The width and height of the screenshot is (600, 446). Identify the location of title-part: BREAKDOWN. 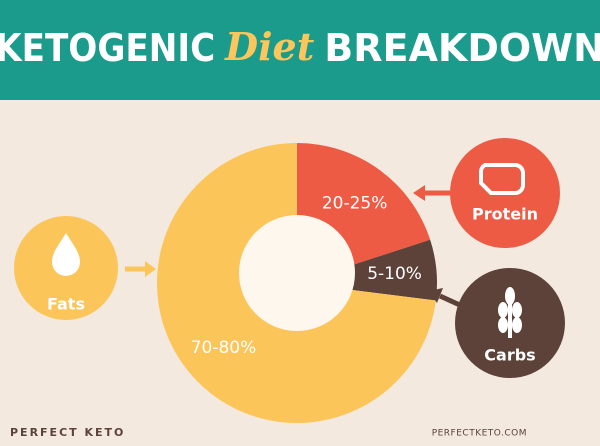
(462, 48).